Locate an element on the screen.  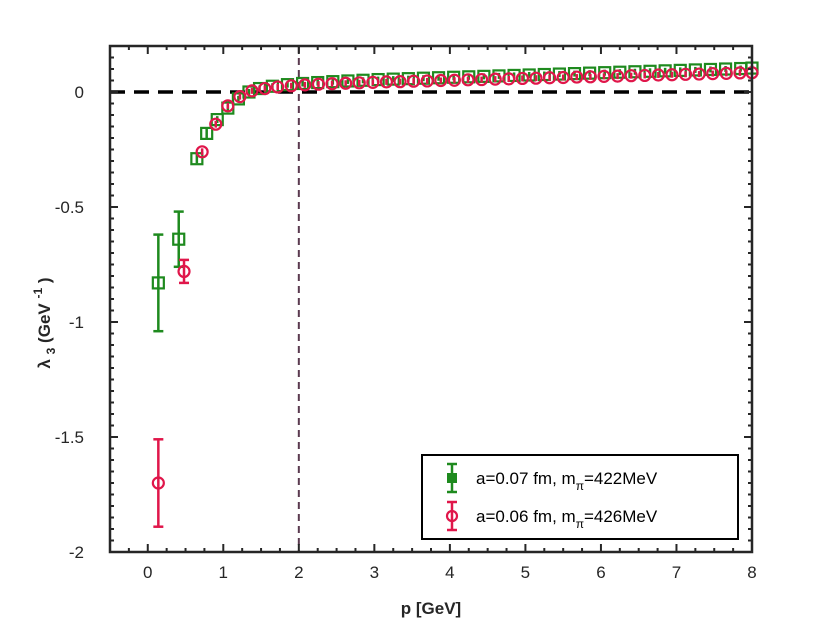
x-tick-label: 0 is located at coordinates (147, 572).